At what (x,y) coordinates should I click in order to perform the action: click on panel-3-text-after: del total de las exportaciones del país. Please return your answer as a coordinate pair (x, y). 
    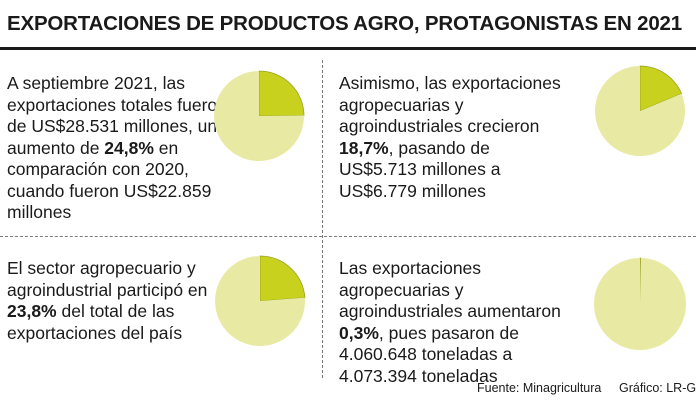
    Looking at the image, I should click on (95, 322).